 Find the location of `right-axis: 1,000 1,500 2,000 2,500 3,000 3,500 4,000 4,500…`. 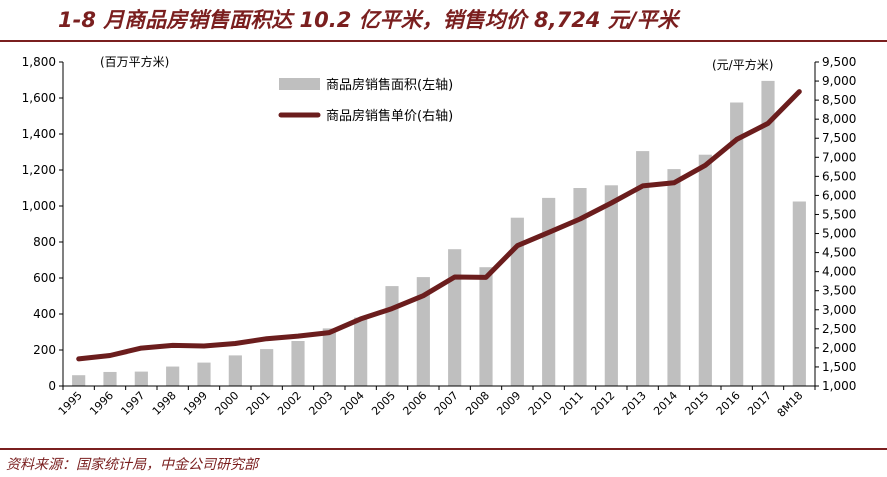

right-axis: 1,000 1,500 2,000 2,500 3,000 3,500 4,000 4,500… is located at coordinates (835, 224).